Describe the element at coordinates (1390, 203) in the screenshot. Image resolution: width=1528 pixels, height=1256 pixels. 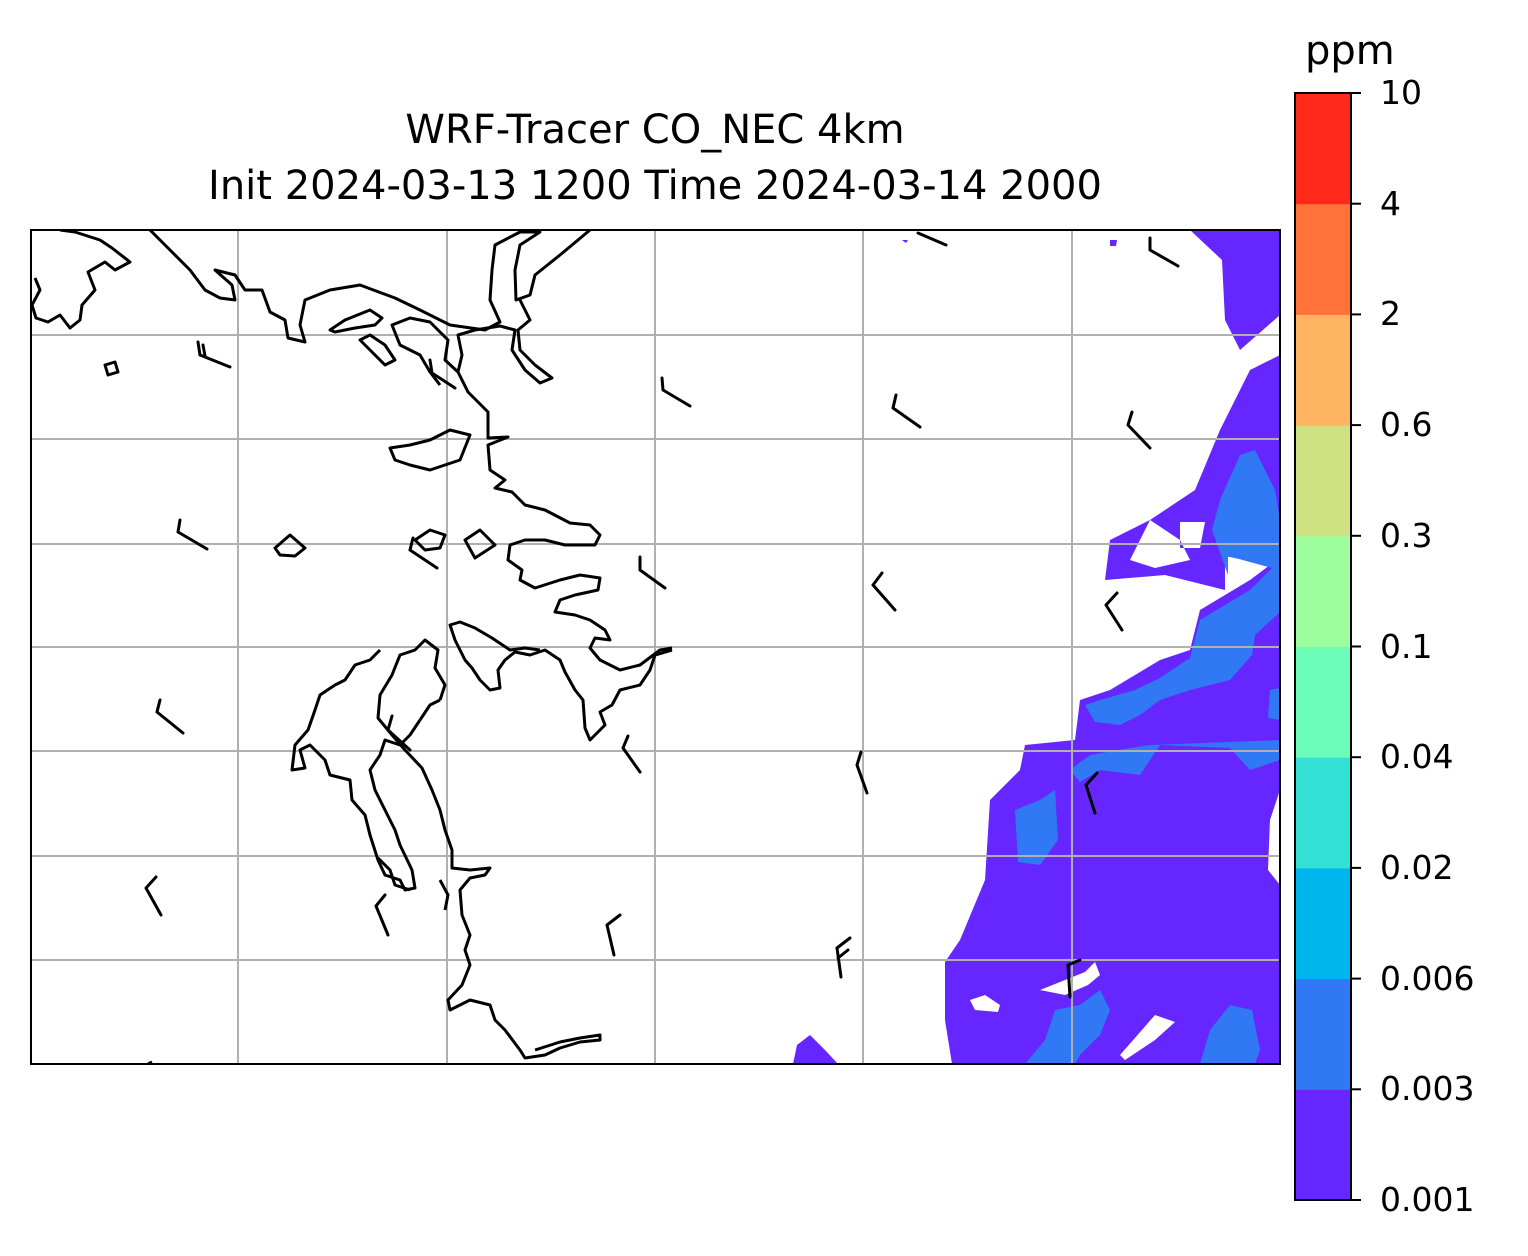
I see `colorbar-tick-label: 4` at that location.